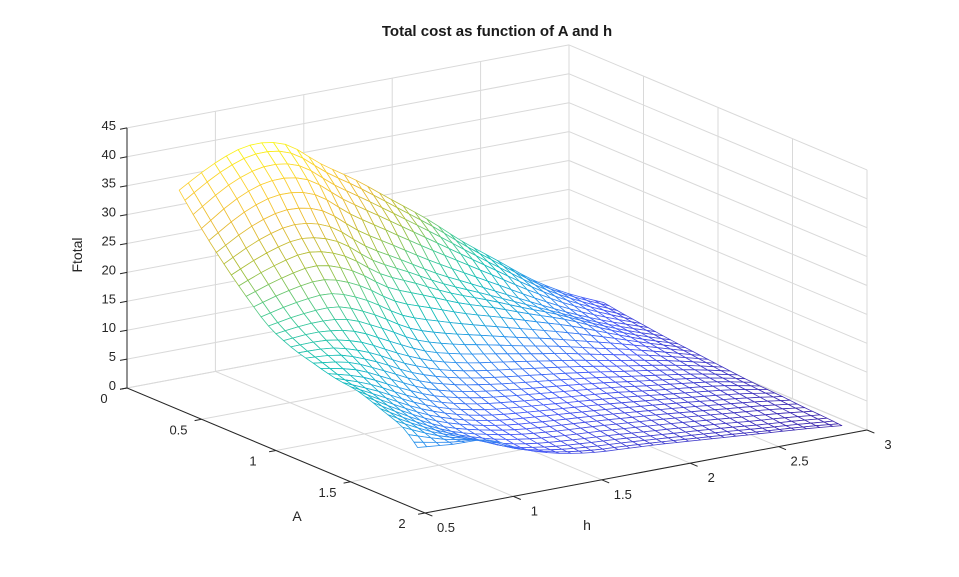 Image resolution: width=959 pixels, height=577 pixels. Describe the element at coordinates (534, 510) in the screenshot. I see `y-tick-label: 1` at that location.